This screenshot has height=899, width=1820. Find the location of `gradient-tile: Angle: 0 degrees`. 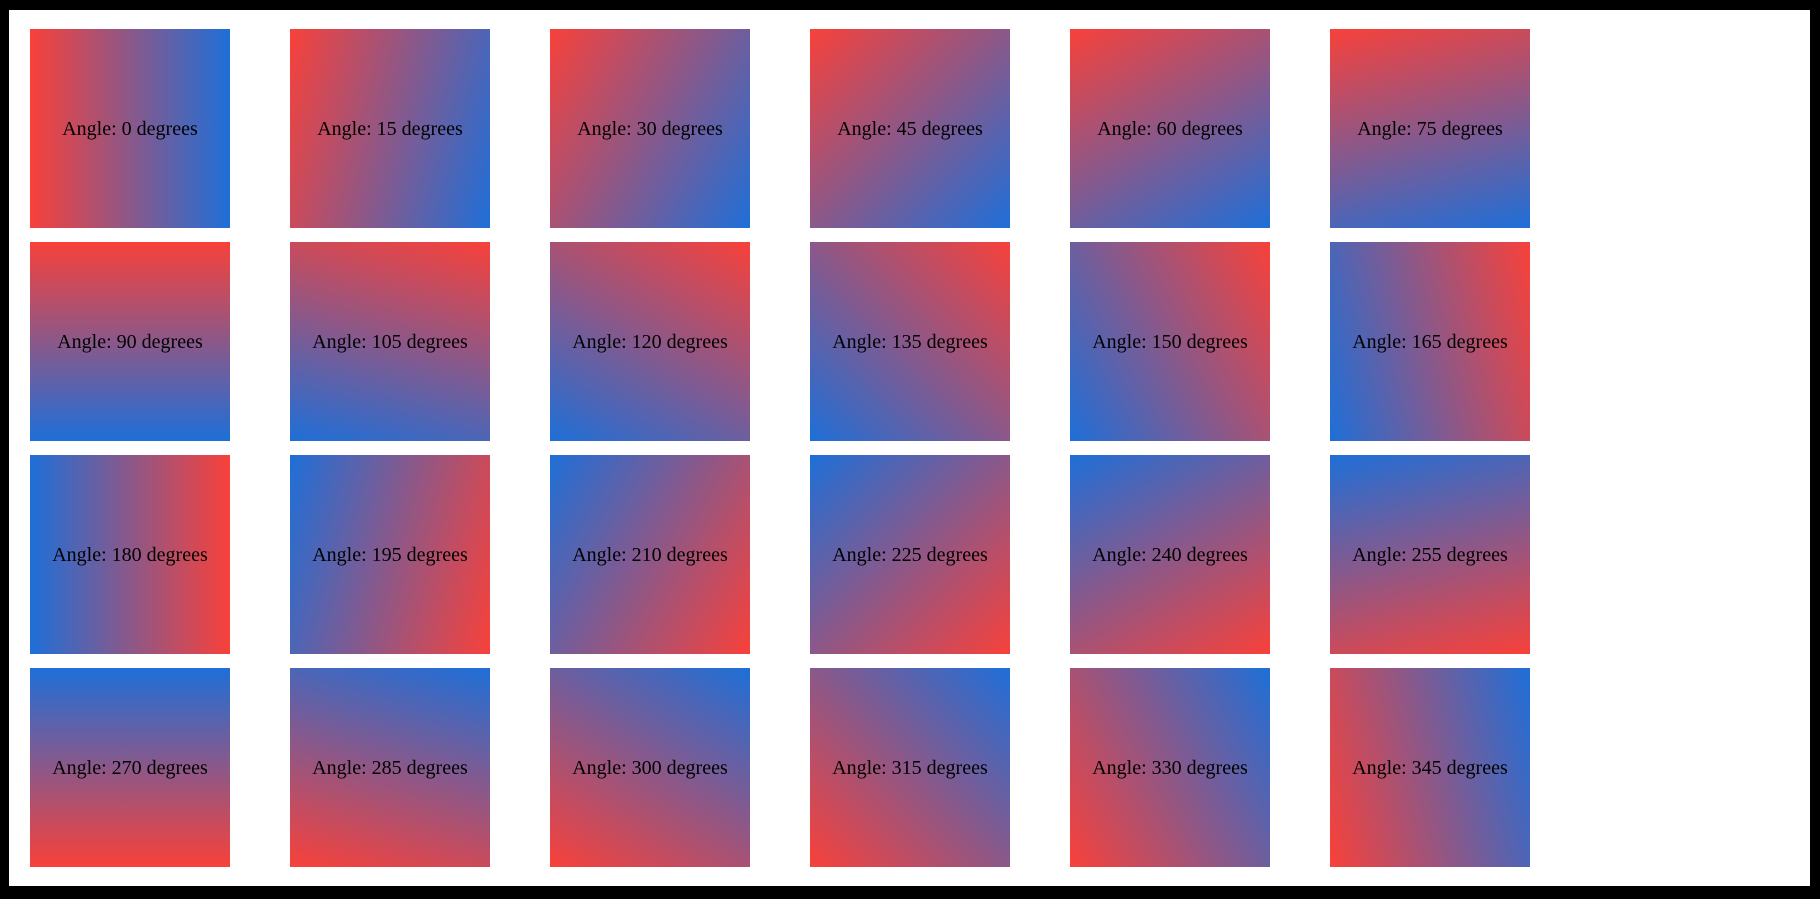

gradient-tile: Angle: 0 degrees is located at coordinates (130, 128).